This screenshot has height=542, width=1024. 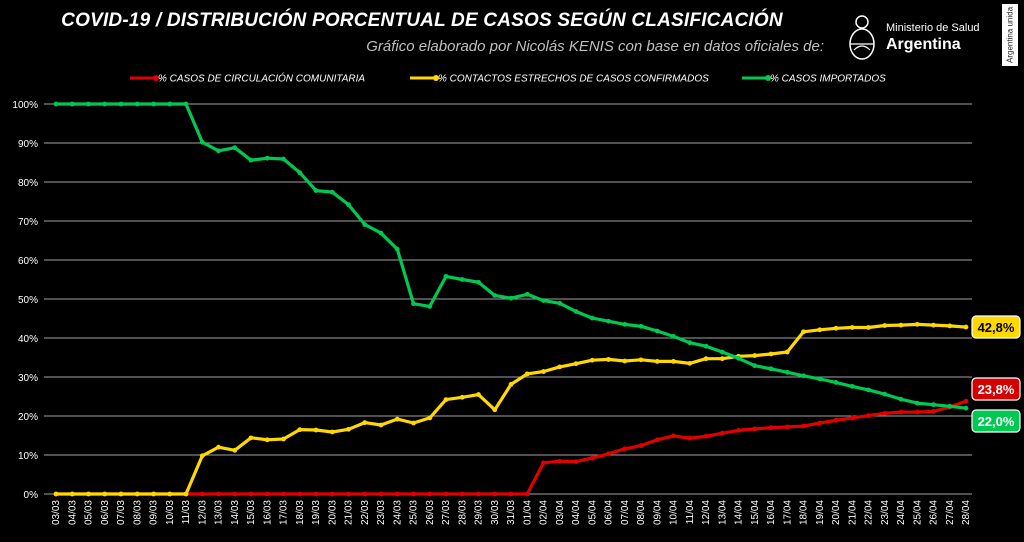 What do you see at coordinates (950, 512) in the screenshot?
I see `x-tick-label: 27/04` at bounding box center [950, 512].